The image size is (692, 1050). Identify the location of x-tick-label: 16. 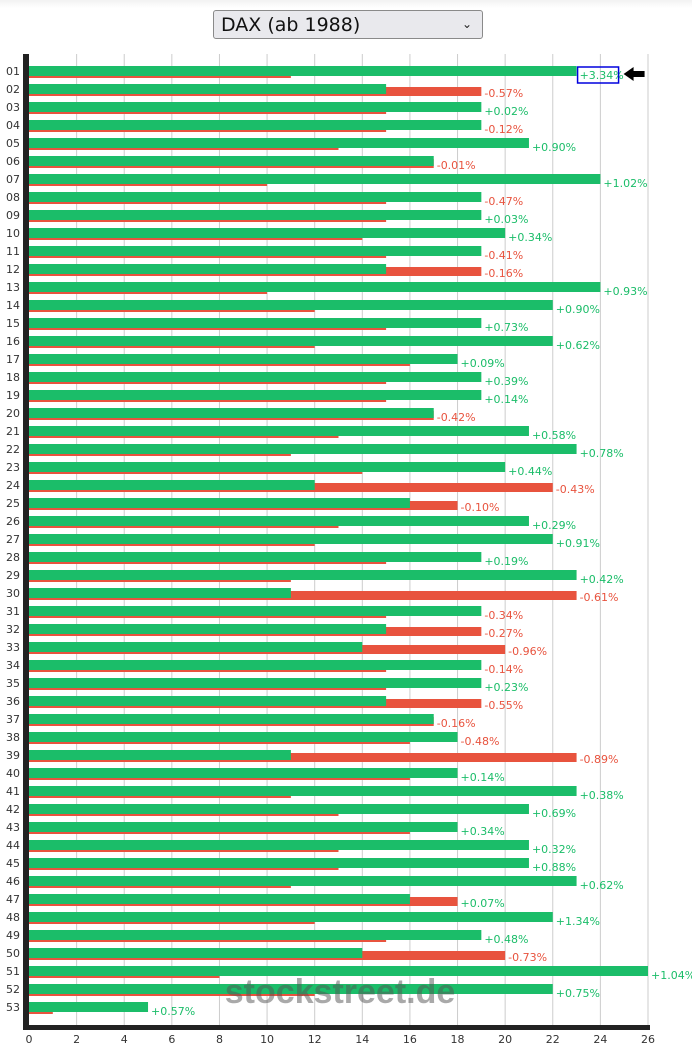
(410, 1039).